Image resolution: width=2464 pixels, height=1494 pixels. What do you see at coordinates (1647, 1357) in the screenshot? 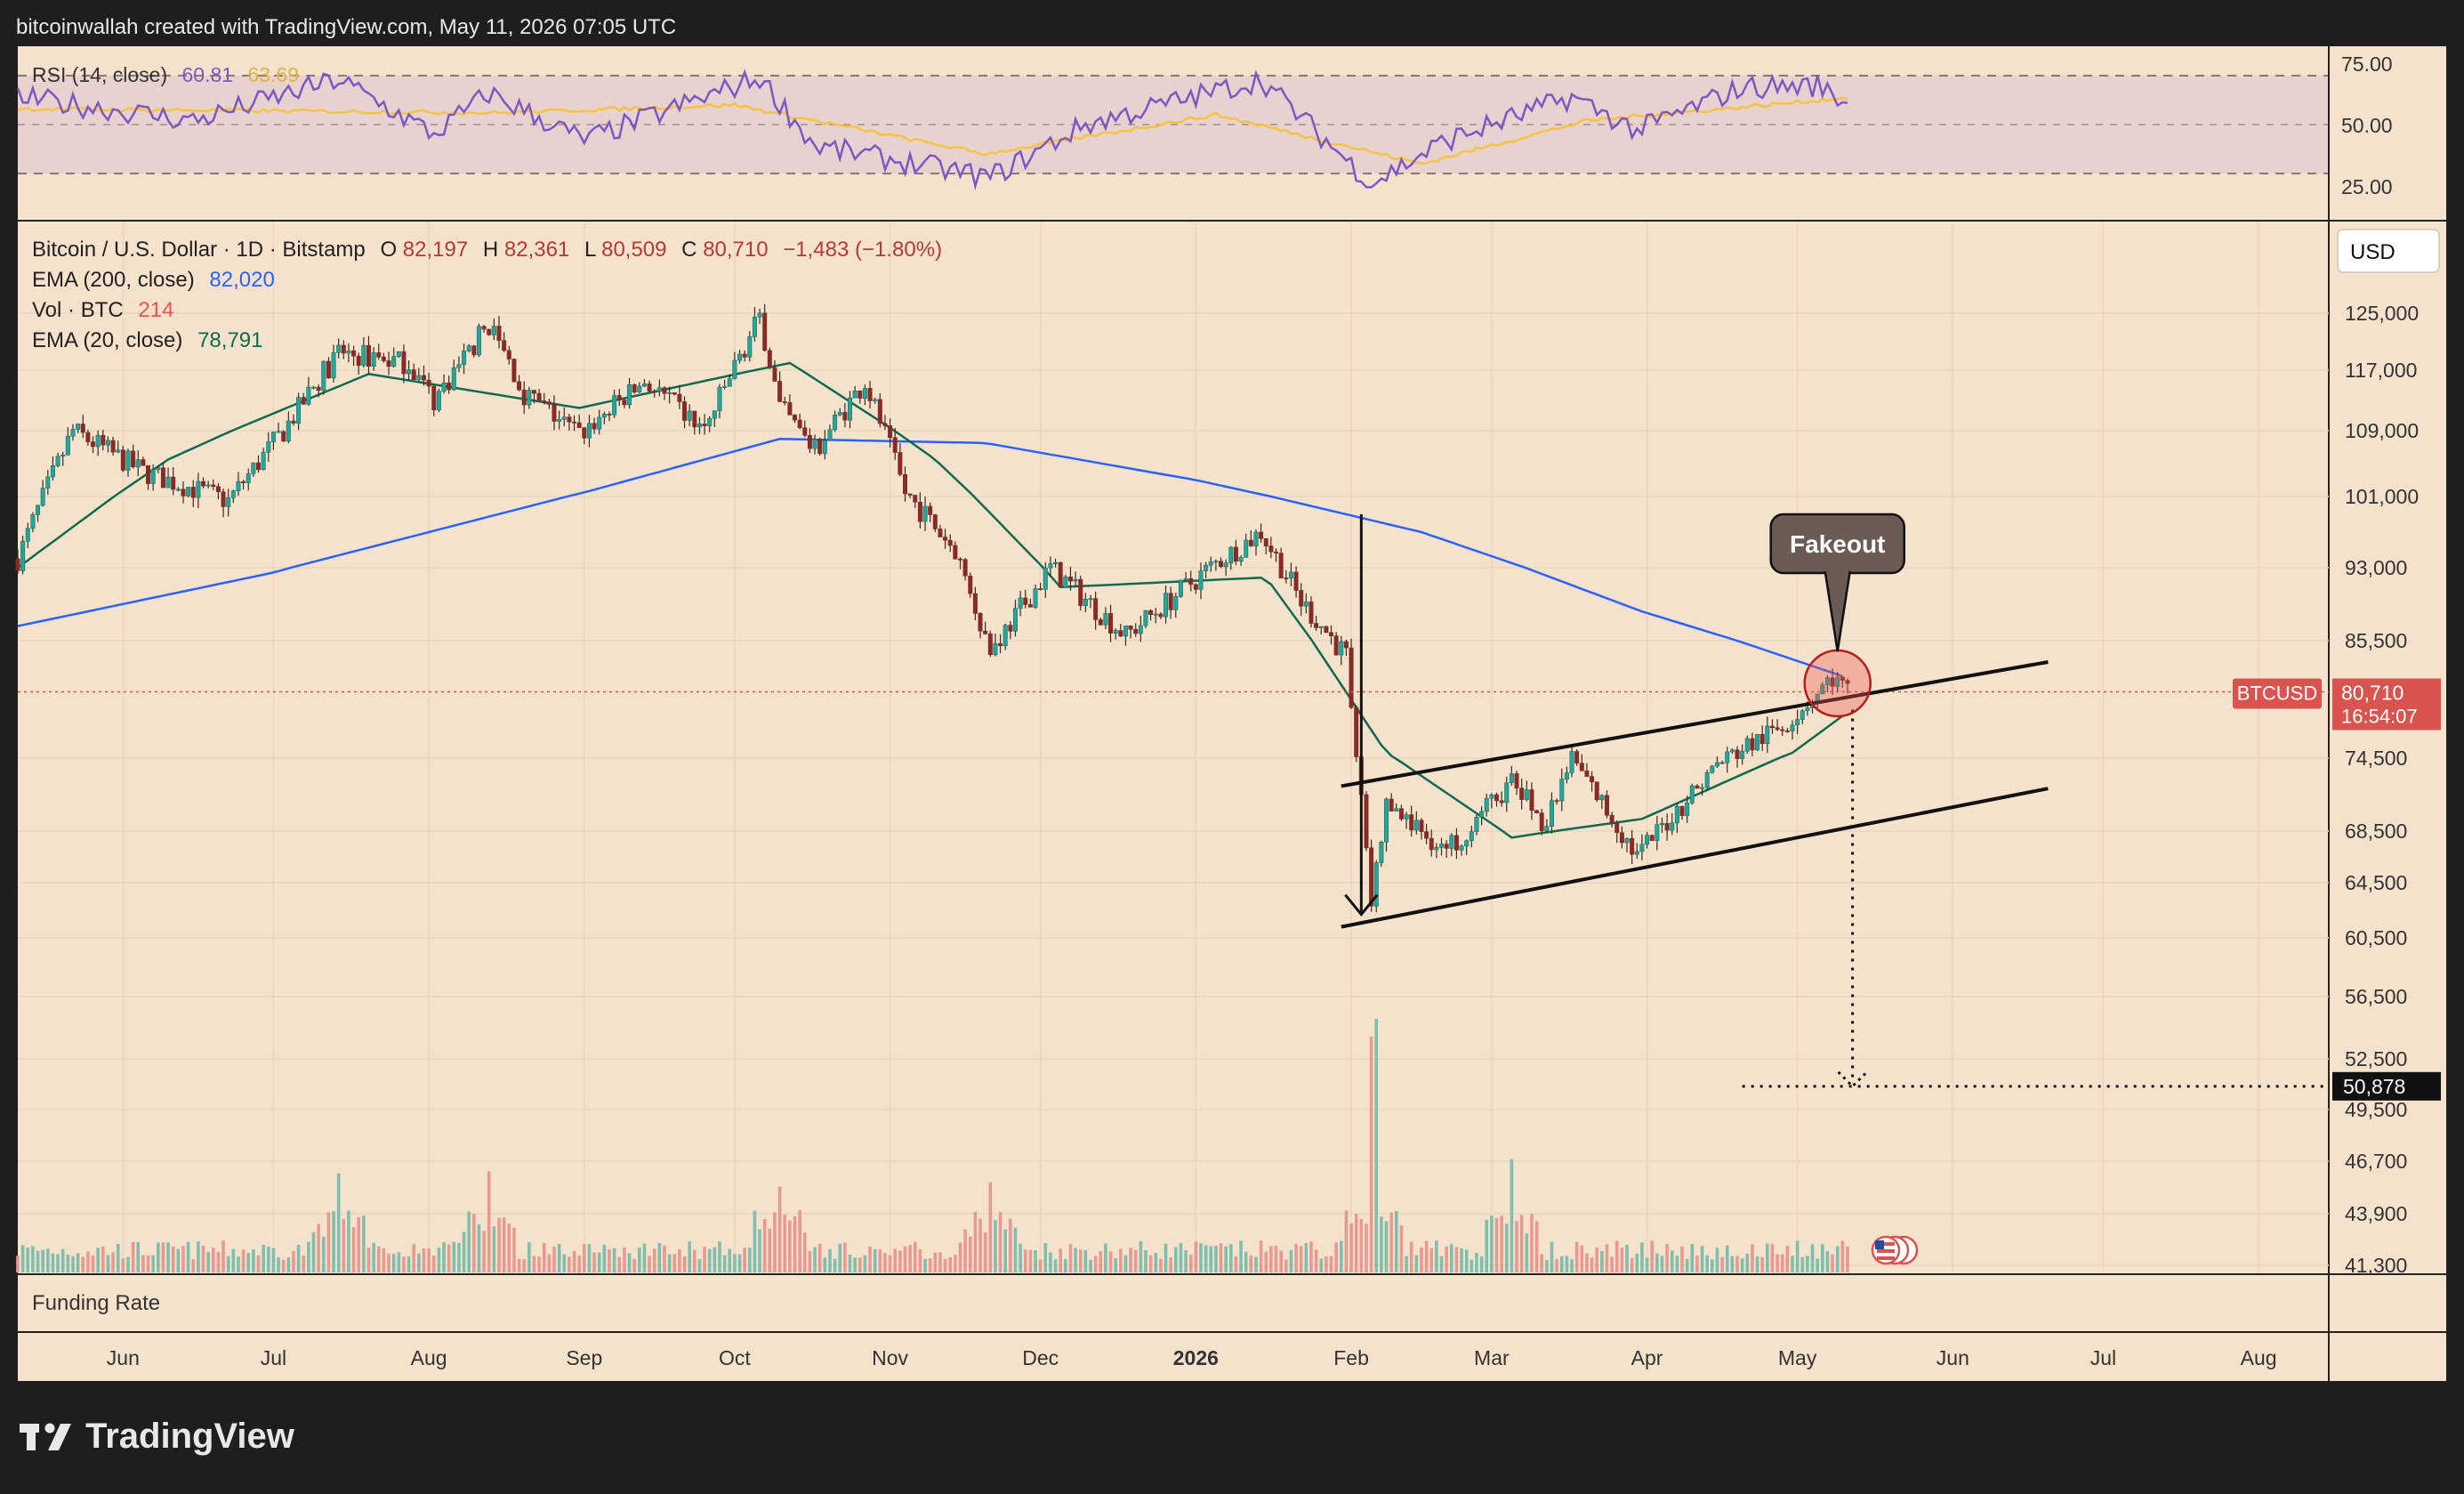
I see `time-axis-label: Apr` at bounding box center [1647, 1357].